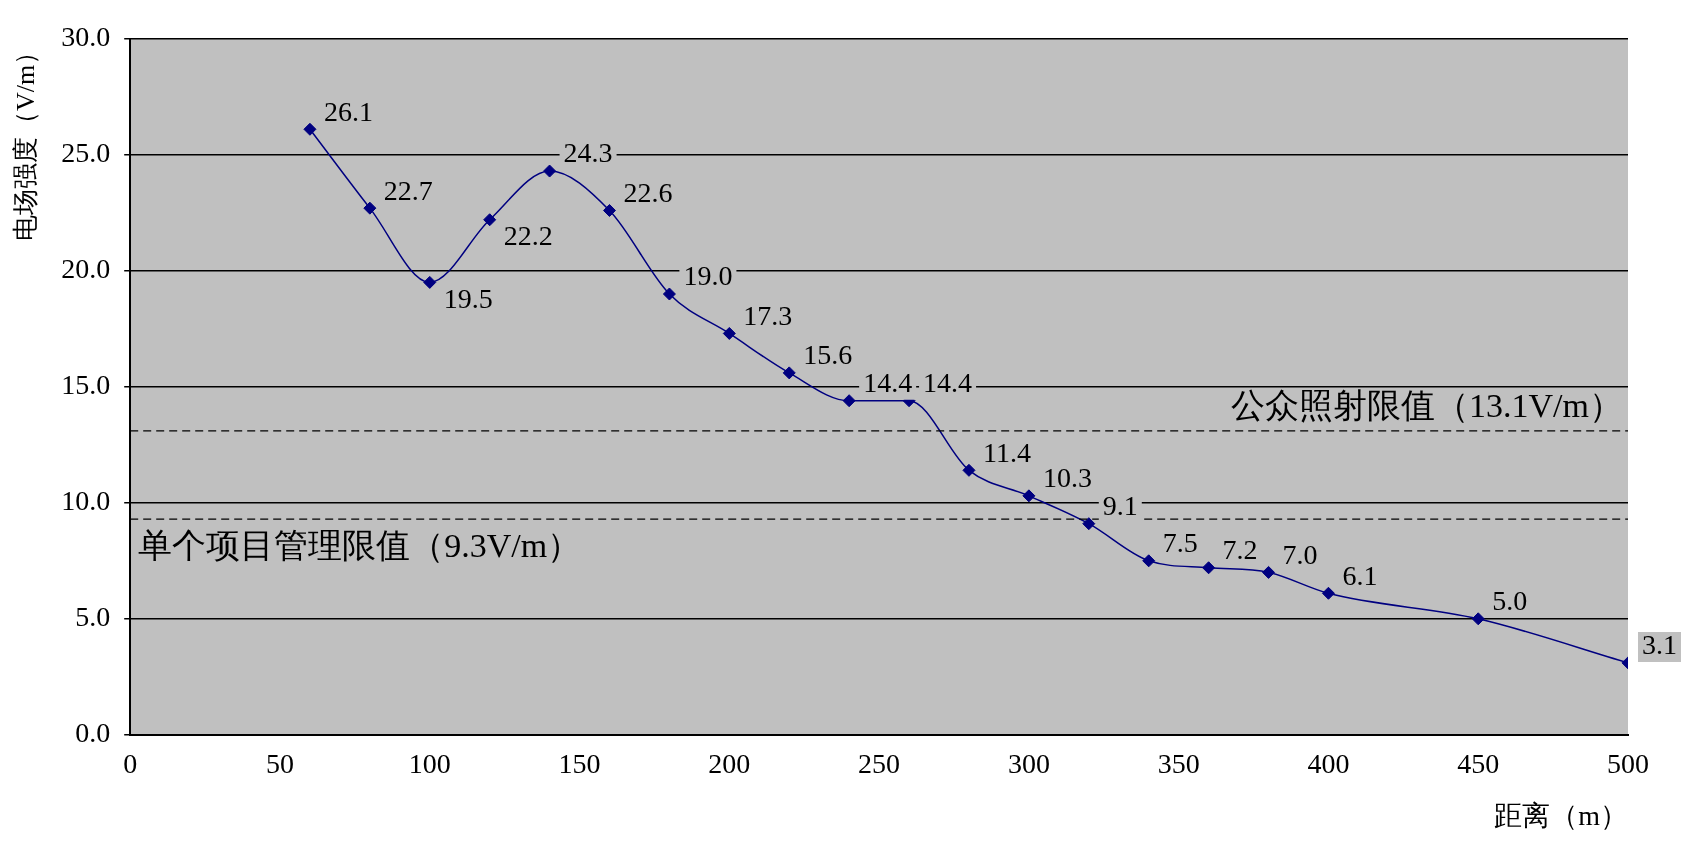 This screenshot has height=849, width=1696. I want to click on y-axis-title: 电场强度（V/m）, so click(26, 140).